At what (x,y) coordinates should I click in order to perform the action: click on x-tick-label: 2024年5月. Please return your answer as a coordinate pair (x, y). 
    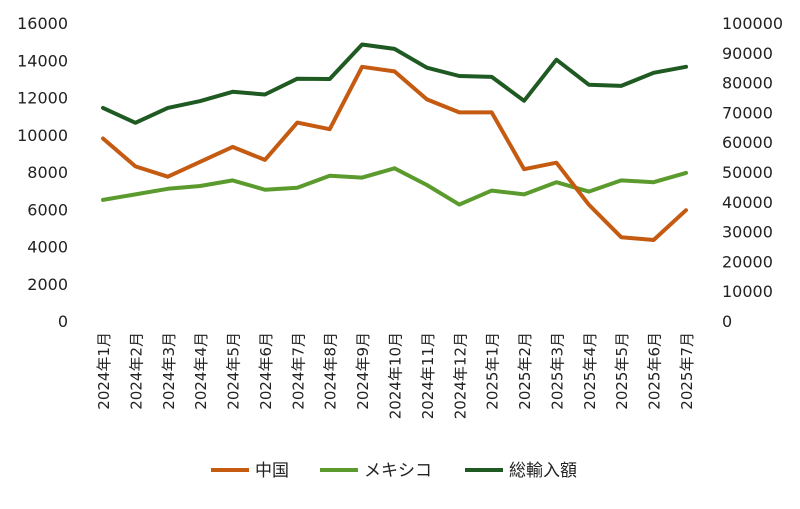
    Looking at the image, I should click on (234, 371).